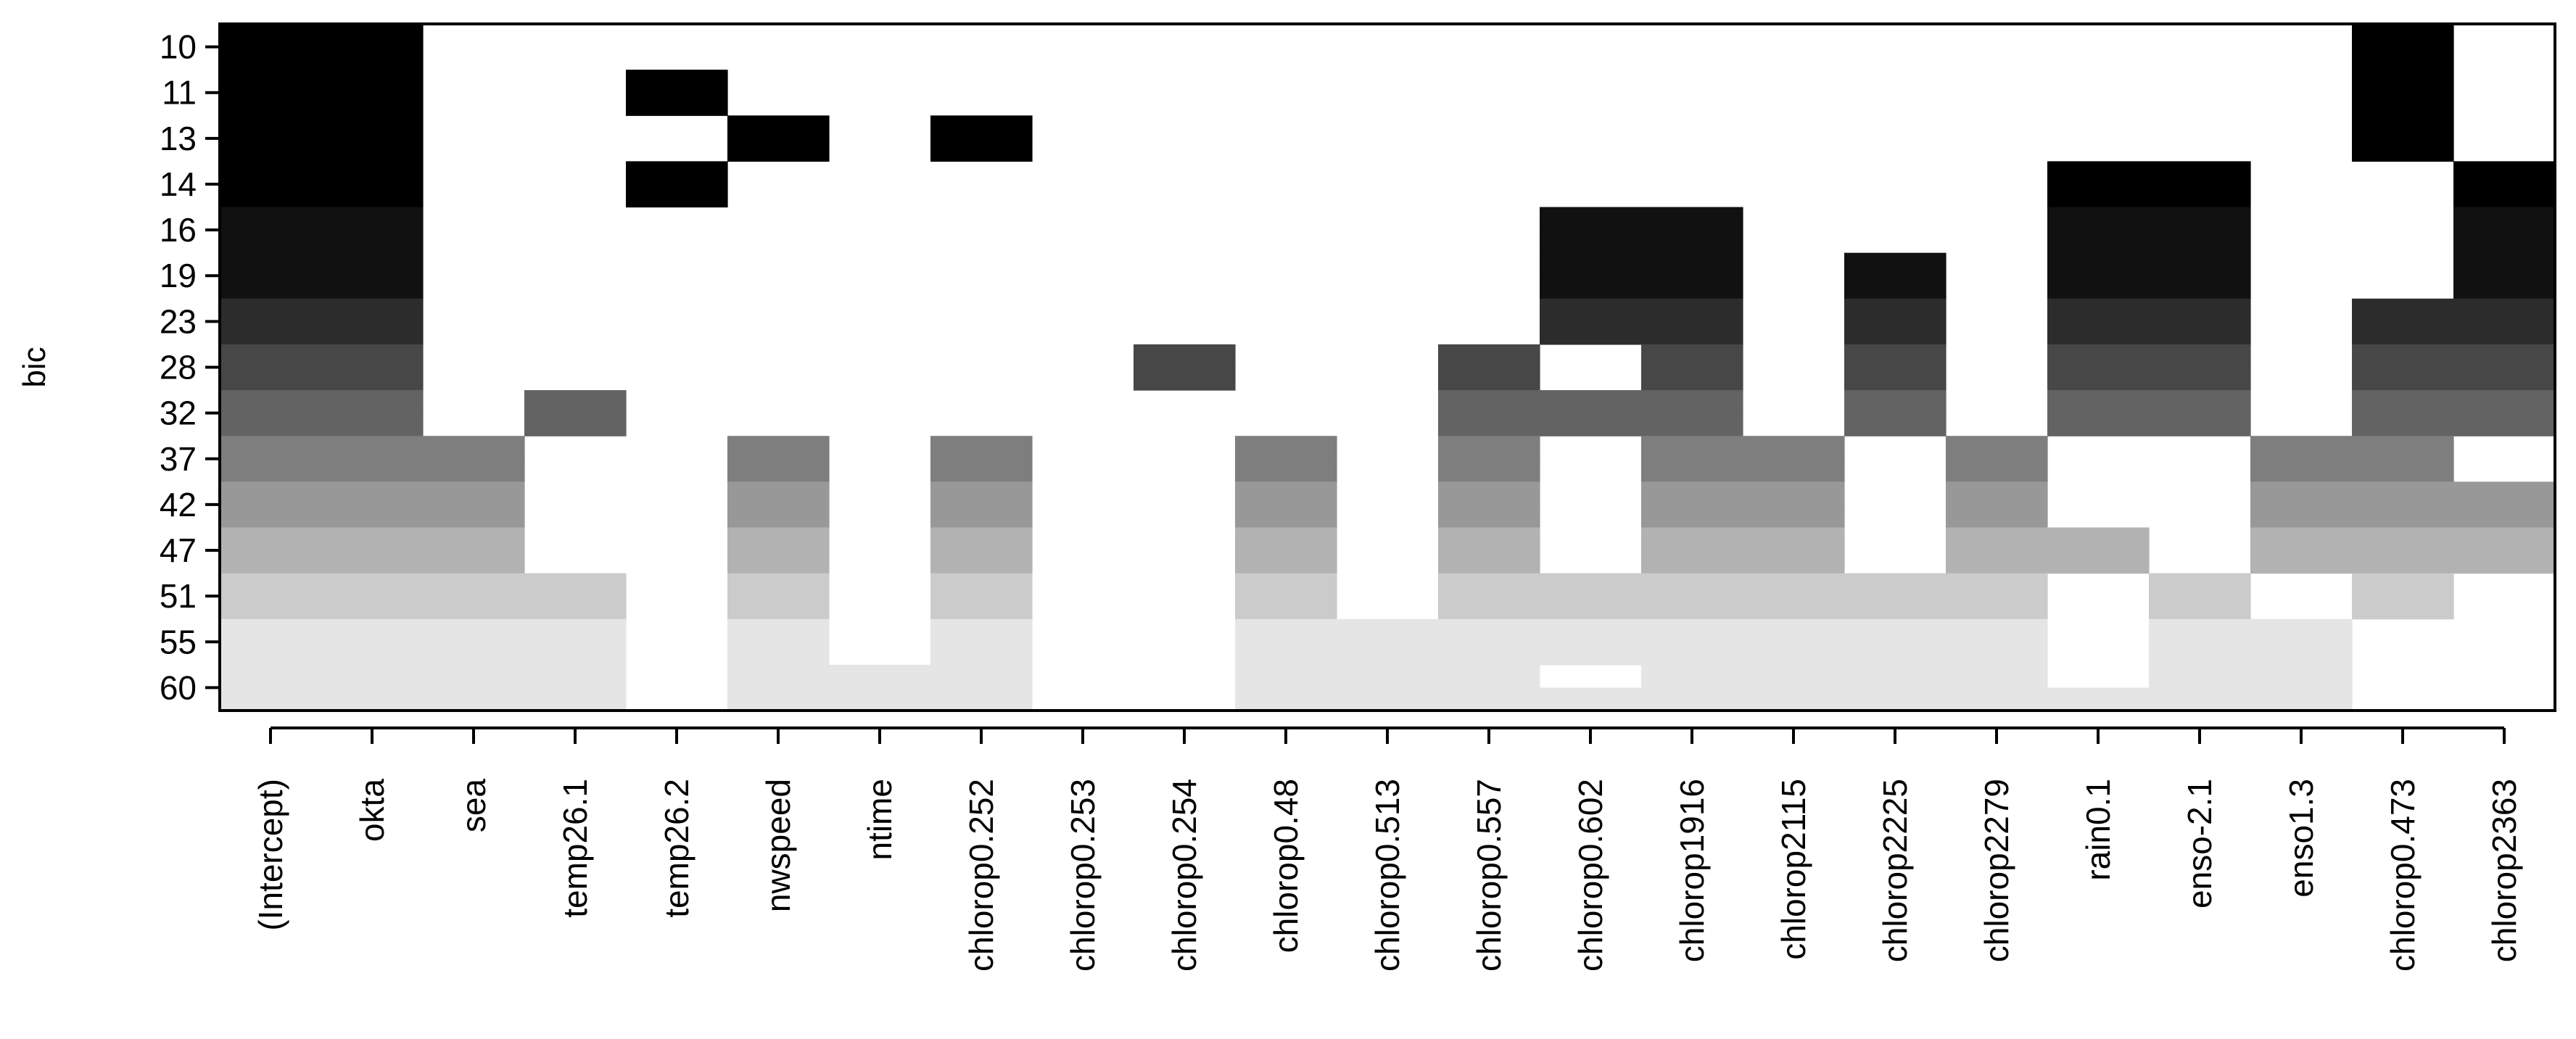 The width and height of the screenshot is (2576, 1039). I want to click on y-tick-label: 11, so click(179, 93).